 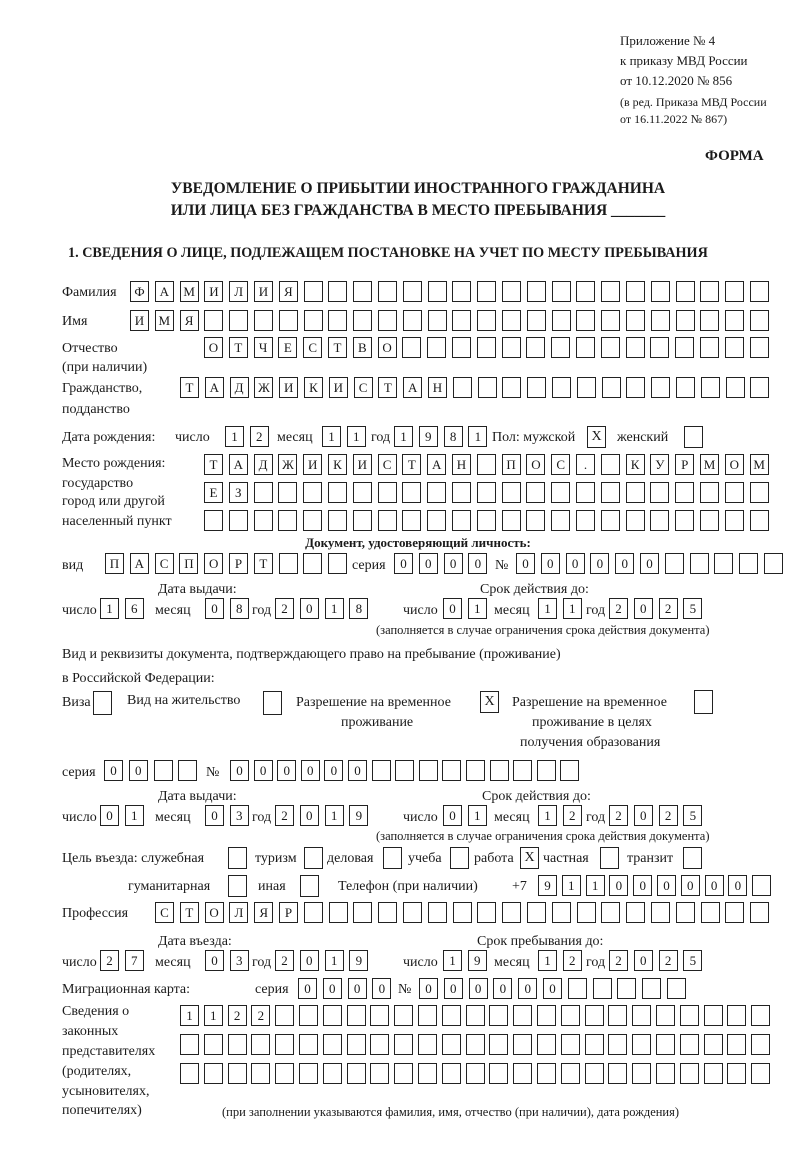 I want to click on char-box: А, so click(x=164, y=291).